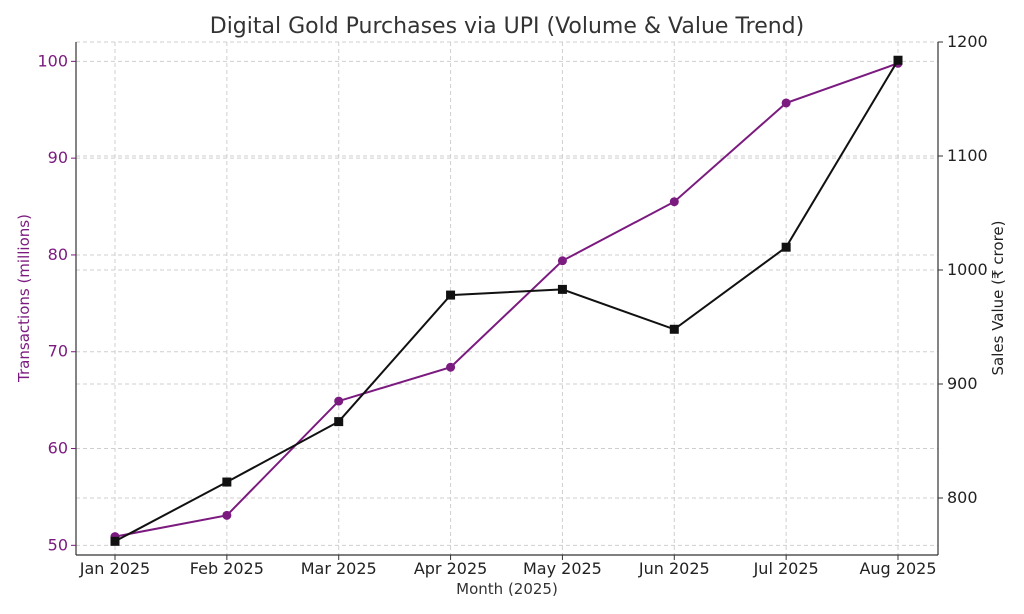  What do you see at coordinates (450, 568) in the screenshot?
I see `x-tick-label: Apr 2025` at bounding box center [450, 568].